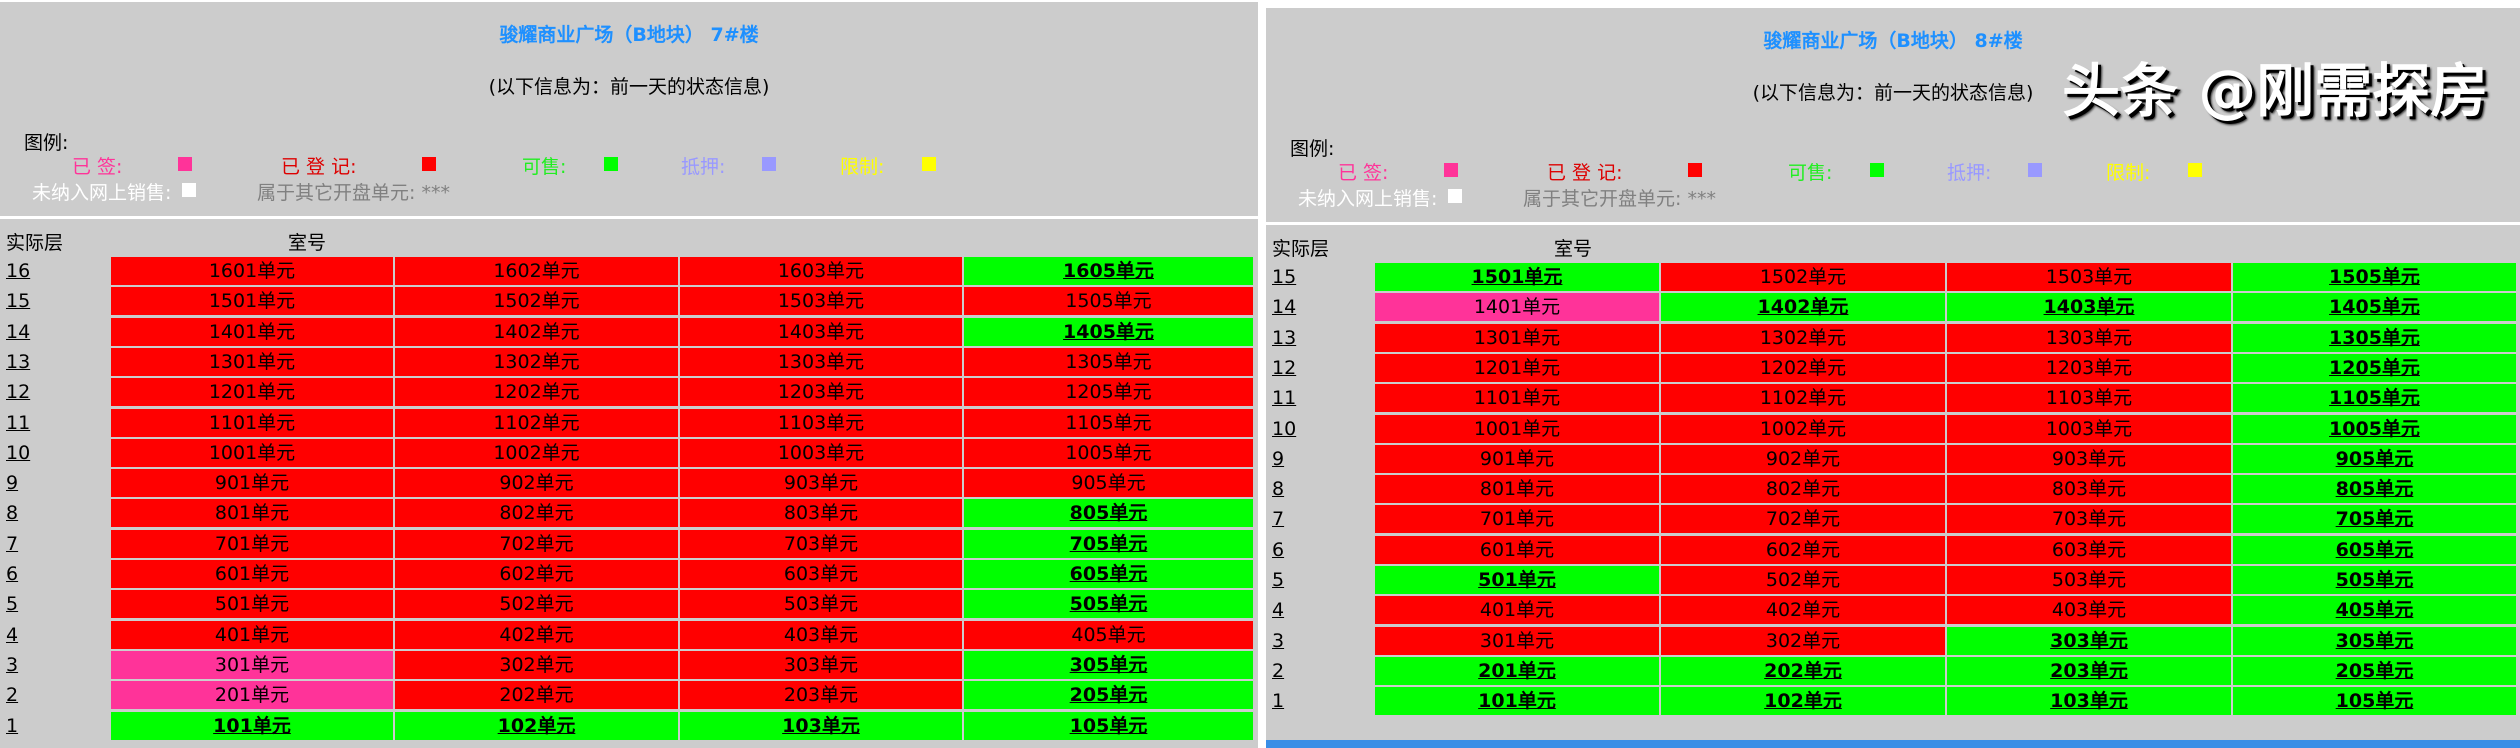 The width and height of the screenshot is (2520, 748). What do you see at coordinates (2374, 277) in the screenshot?
I see `unit-cell: 1505单元` at bounding box center [2374, 277].